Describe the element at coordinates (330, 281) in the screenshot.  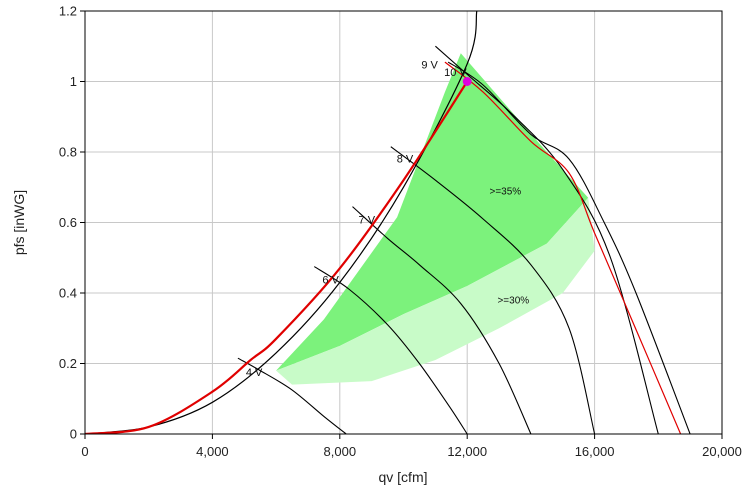
I see `speed-curve-label: 6 V` at that location.